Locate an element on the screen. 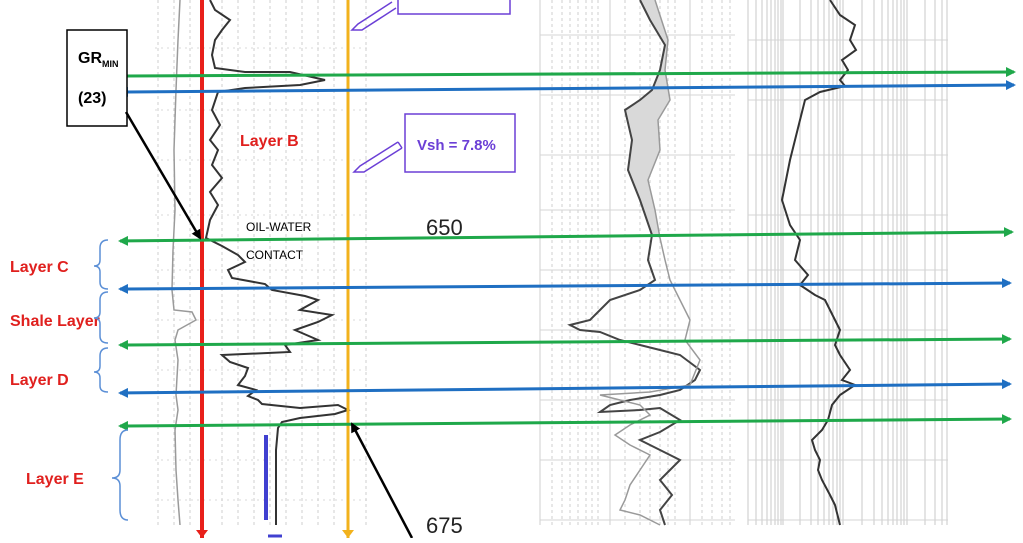 The image size is (1023, 543). gr-min-callout-main: GR is located at coordinates (90, 58).